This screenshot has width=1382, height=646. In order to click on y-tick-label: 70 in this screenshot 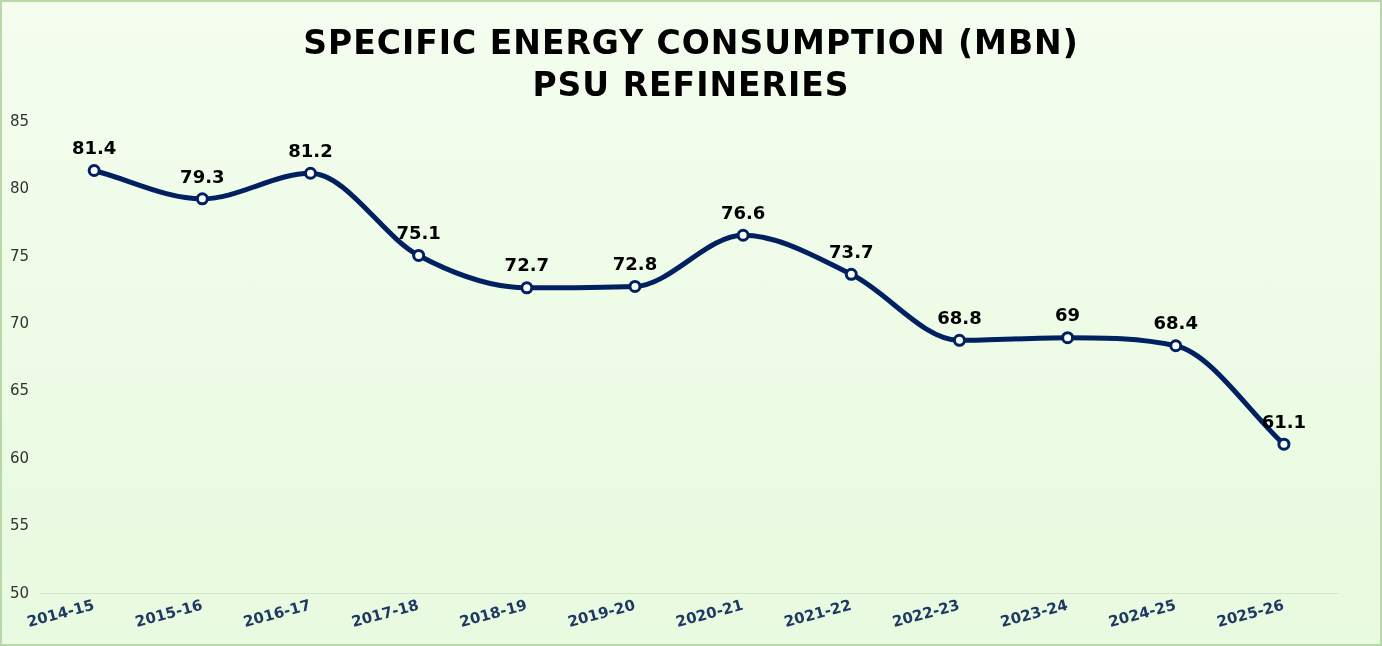, I will do `click(19, 323)`.